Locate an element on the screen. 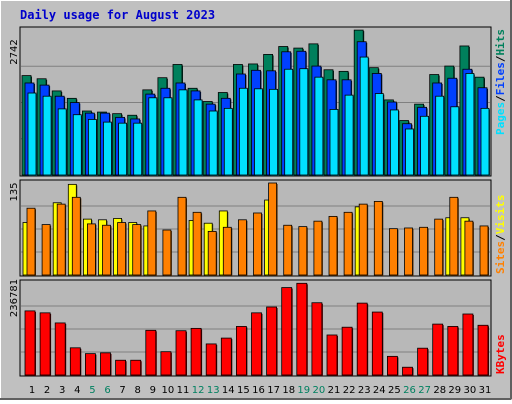 The image size is (512, 404). legend-kbytes: KBytes is located at coordinates (500, 354).